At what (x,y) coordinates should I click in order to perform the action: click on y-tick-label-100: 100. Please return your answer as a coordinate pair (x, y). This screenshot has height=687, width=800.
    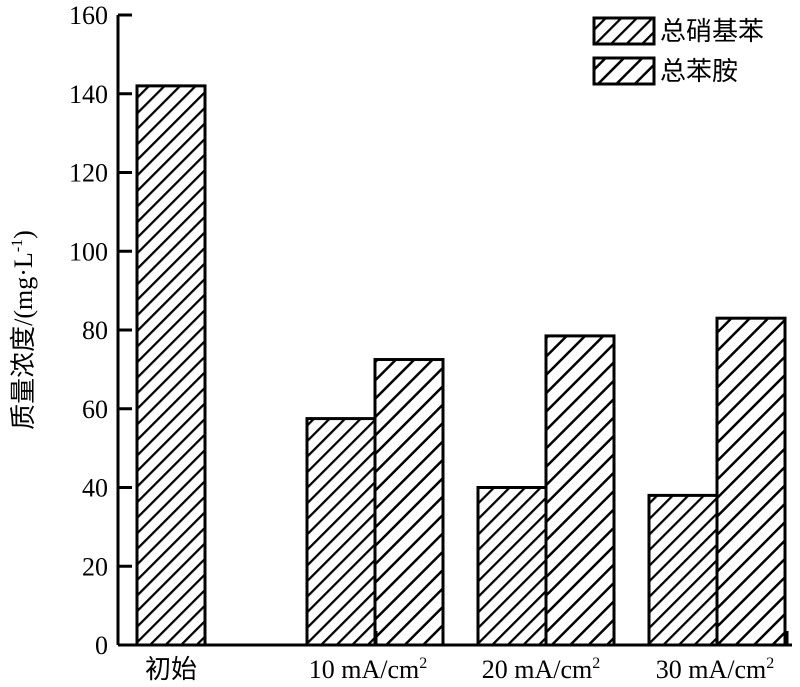
    Looking at the image, I should click on (88, 251).